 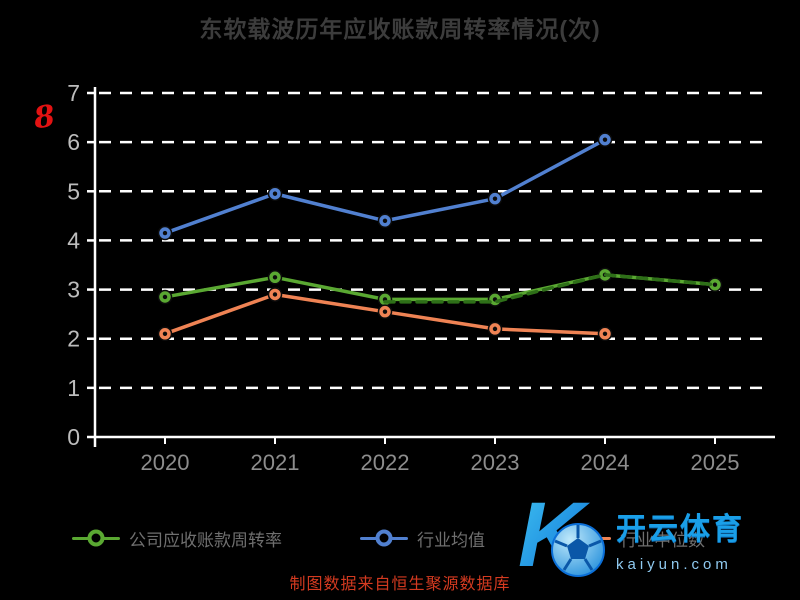 I want to click on svg-text: 2023, so click(x=495, y=462).